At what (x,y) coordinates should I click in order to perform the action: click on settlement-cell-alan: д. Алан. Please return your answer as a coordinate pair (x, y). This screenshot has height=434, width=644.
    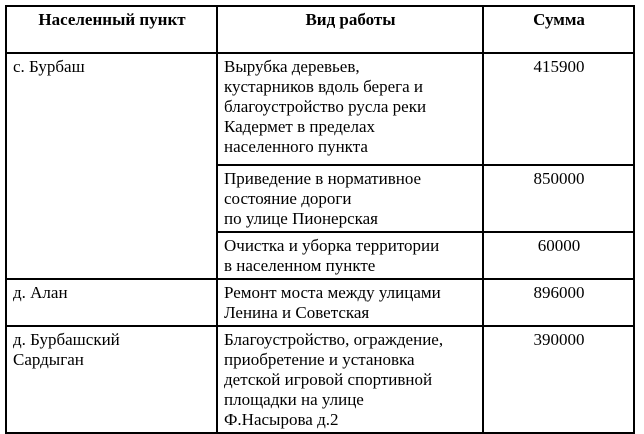
    Looking at the image, I should click on (111, 302).